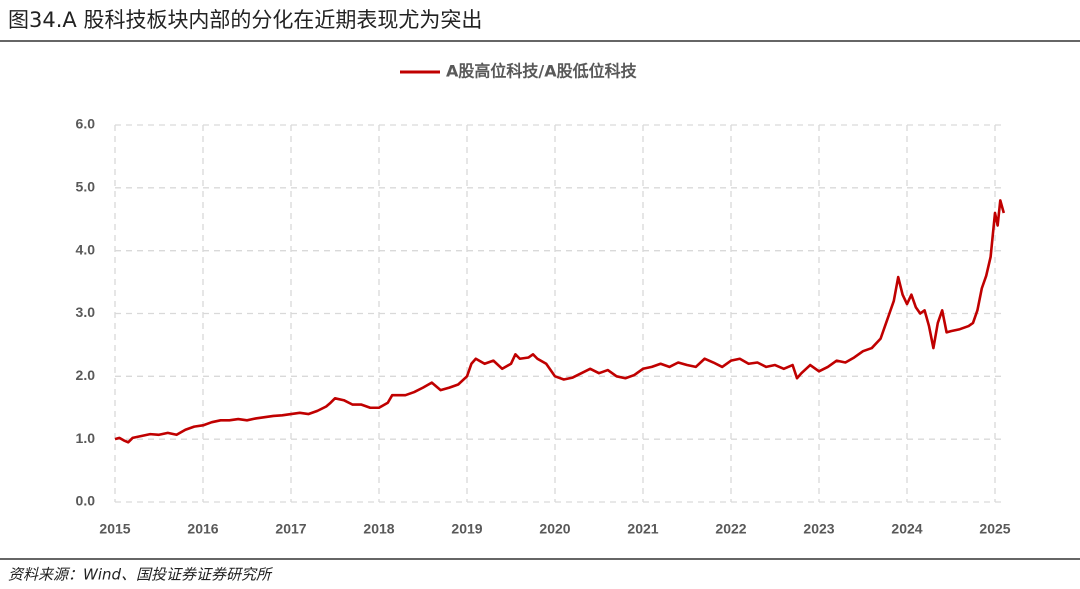  Describe the element at coordinates (140, 575) in the screenshot. I see `source-note: 资料来源：Wind、国投证券证券研究所` at that location.